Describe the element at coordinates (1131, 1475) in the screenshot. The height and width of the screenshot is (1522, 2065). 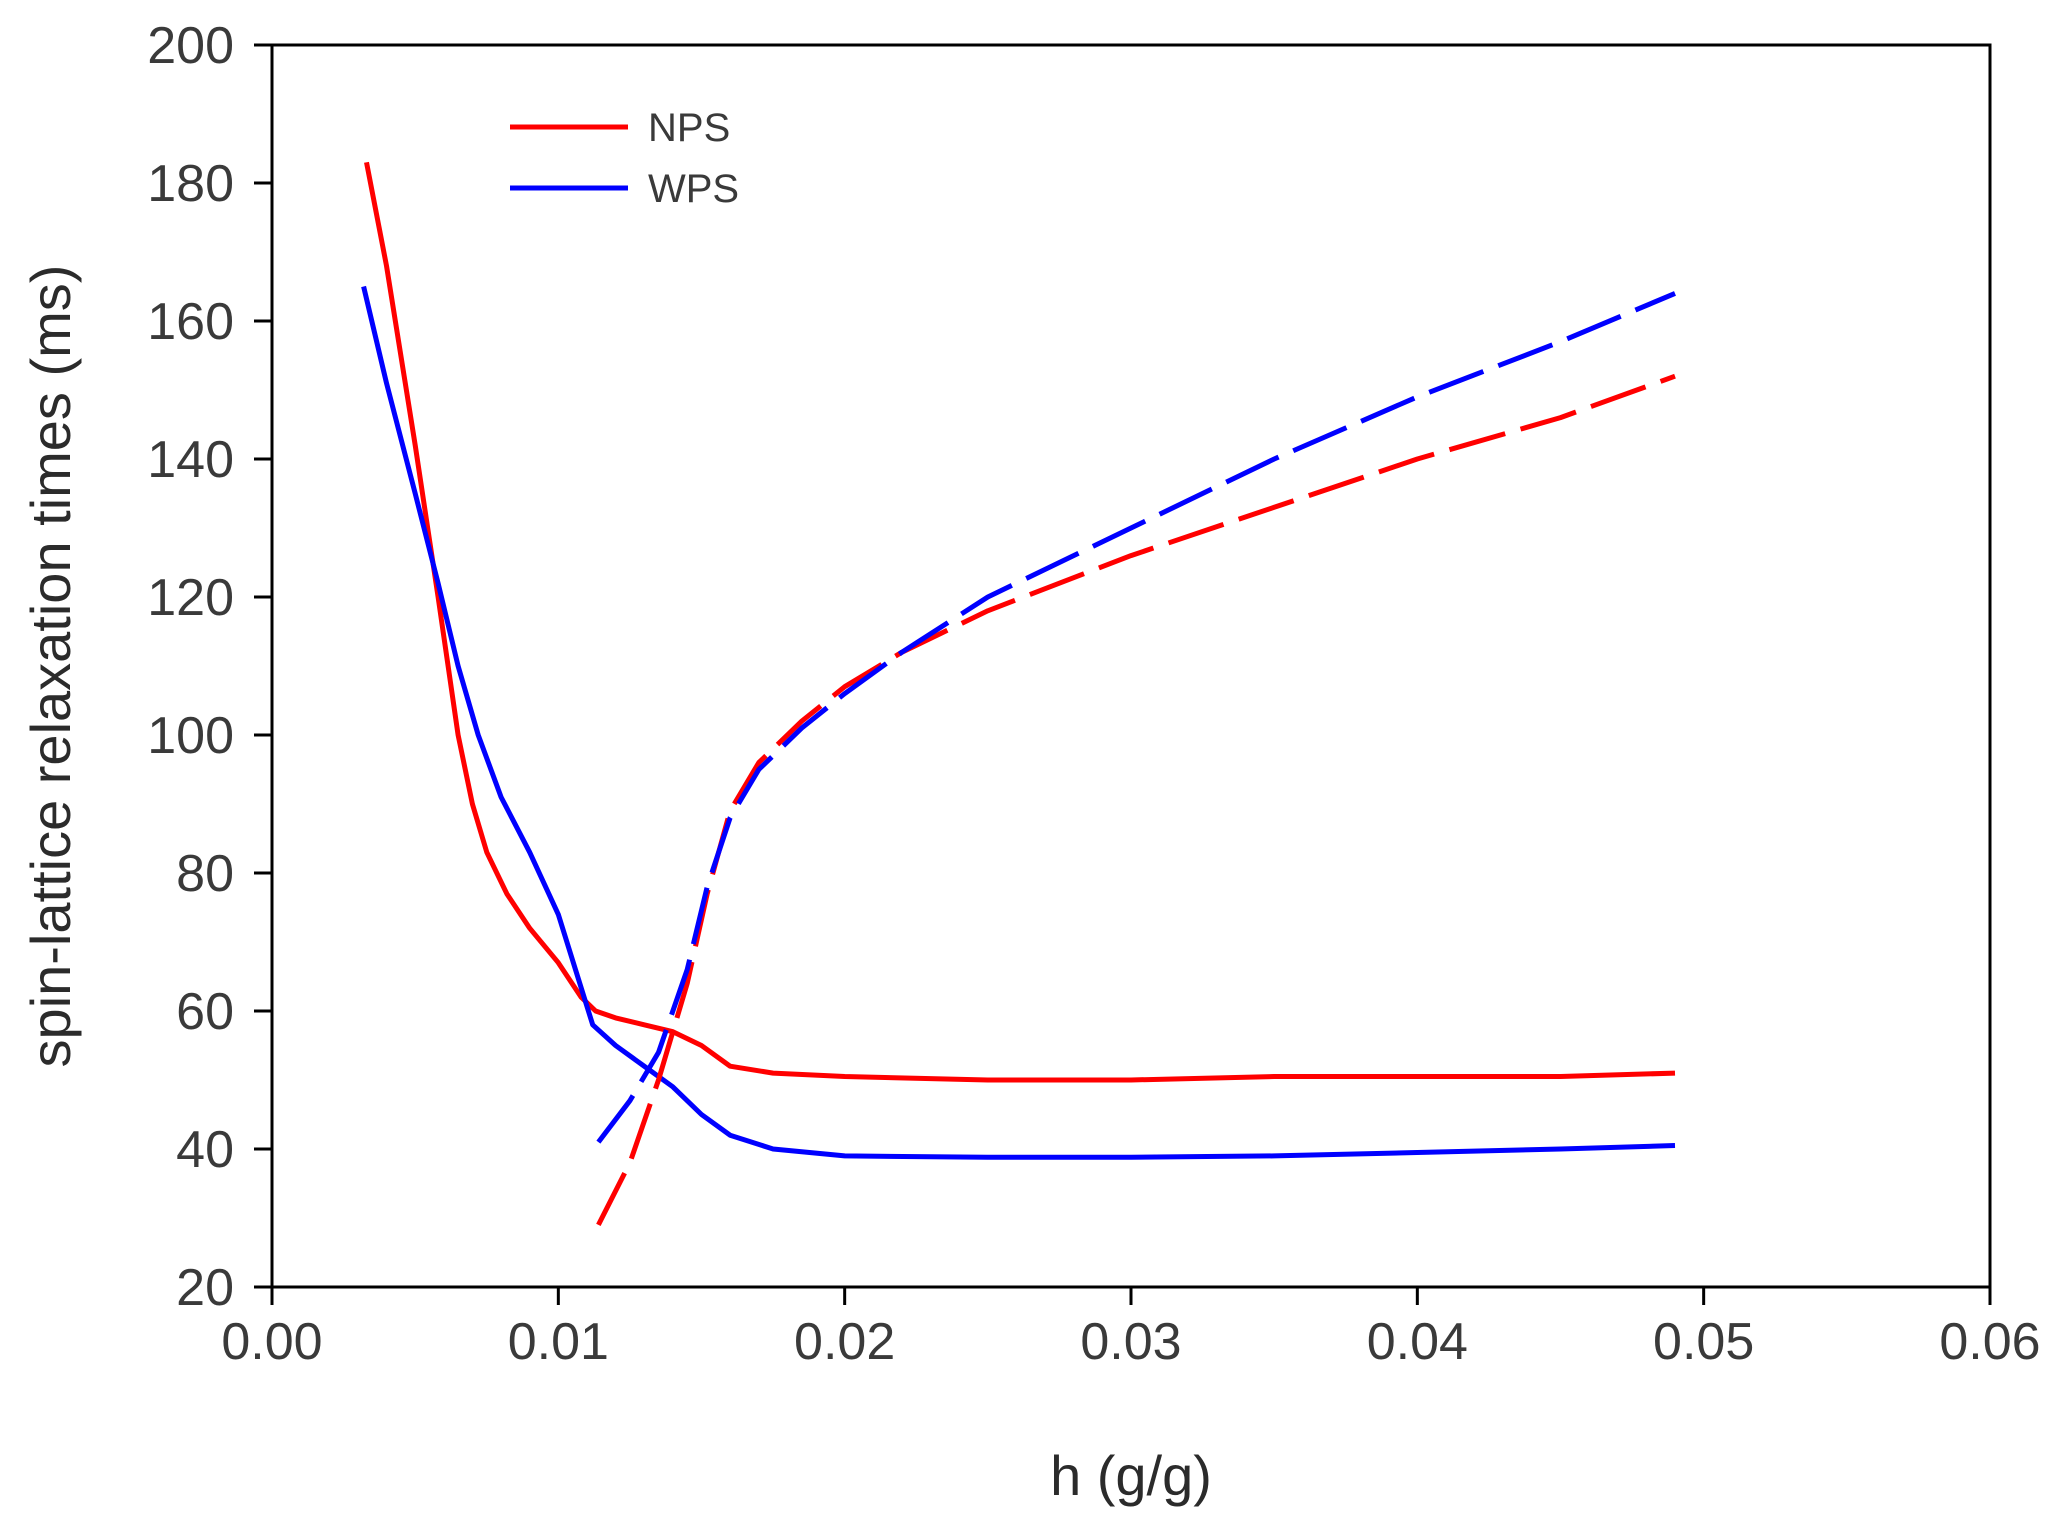
I see `x-axis-title: h (g/g)` at that location.